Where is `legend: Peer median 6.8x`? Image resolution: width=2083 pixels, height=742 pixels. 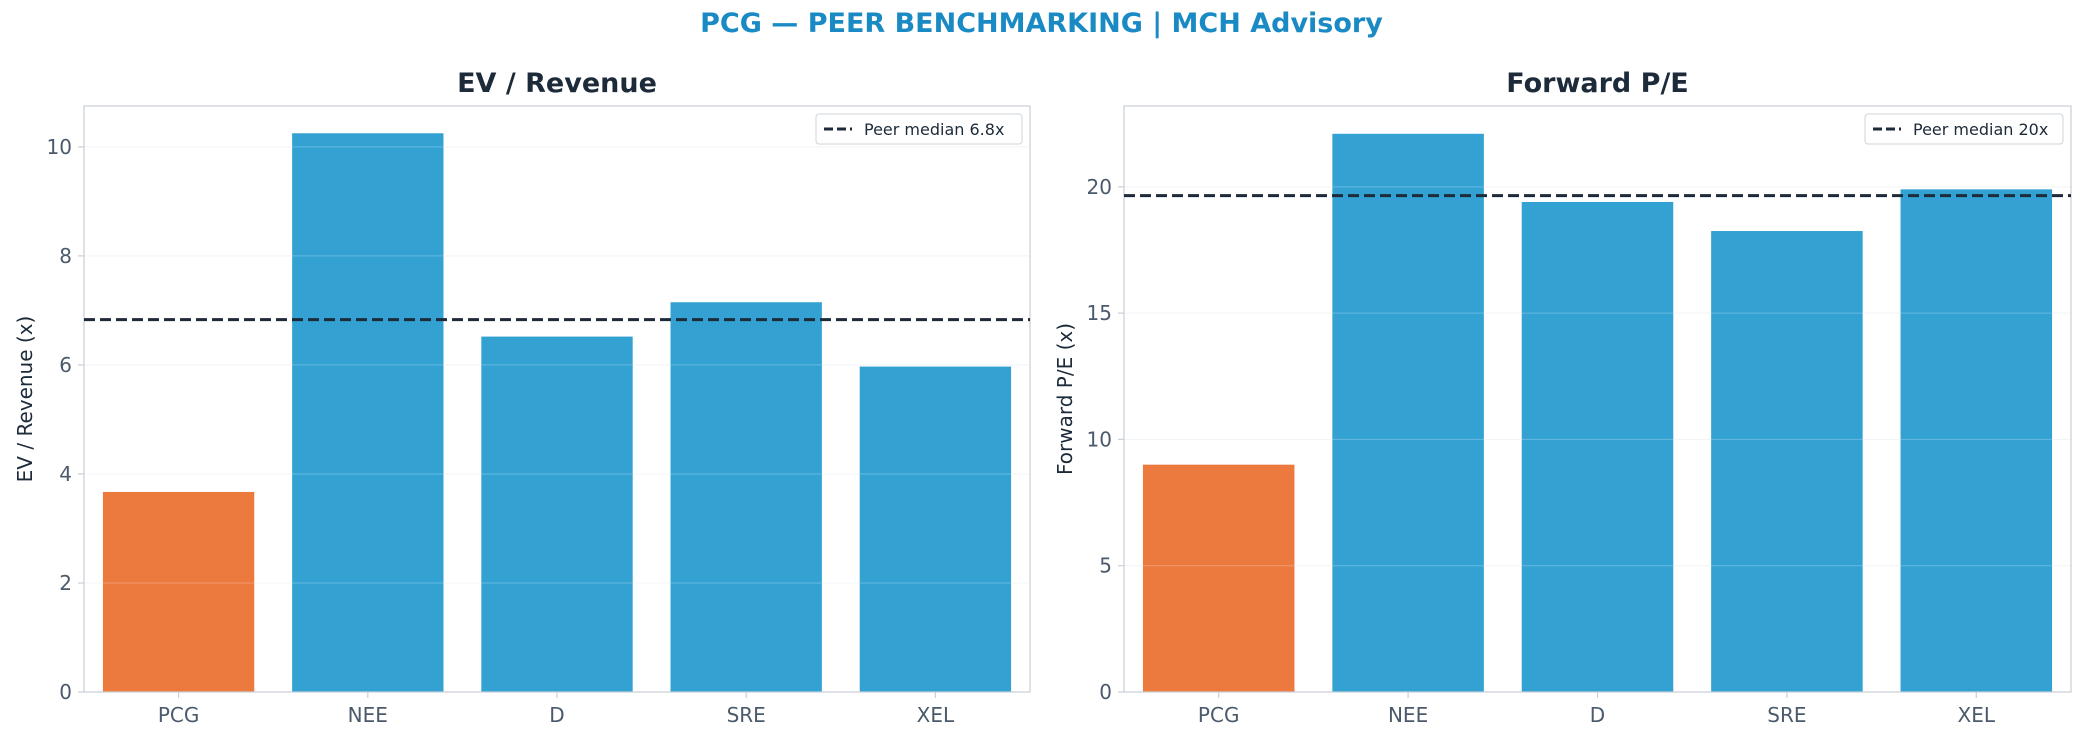
legend: Peer median 6.8x is located at coordinates (919, 129).